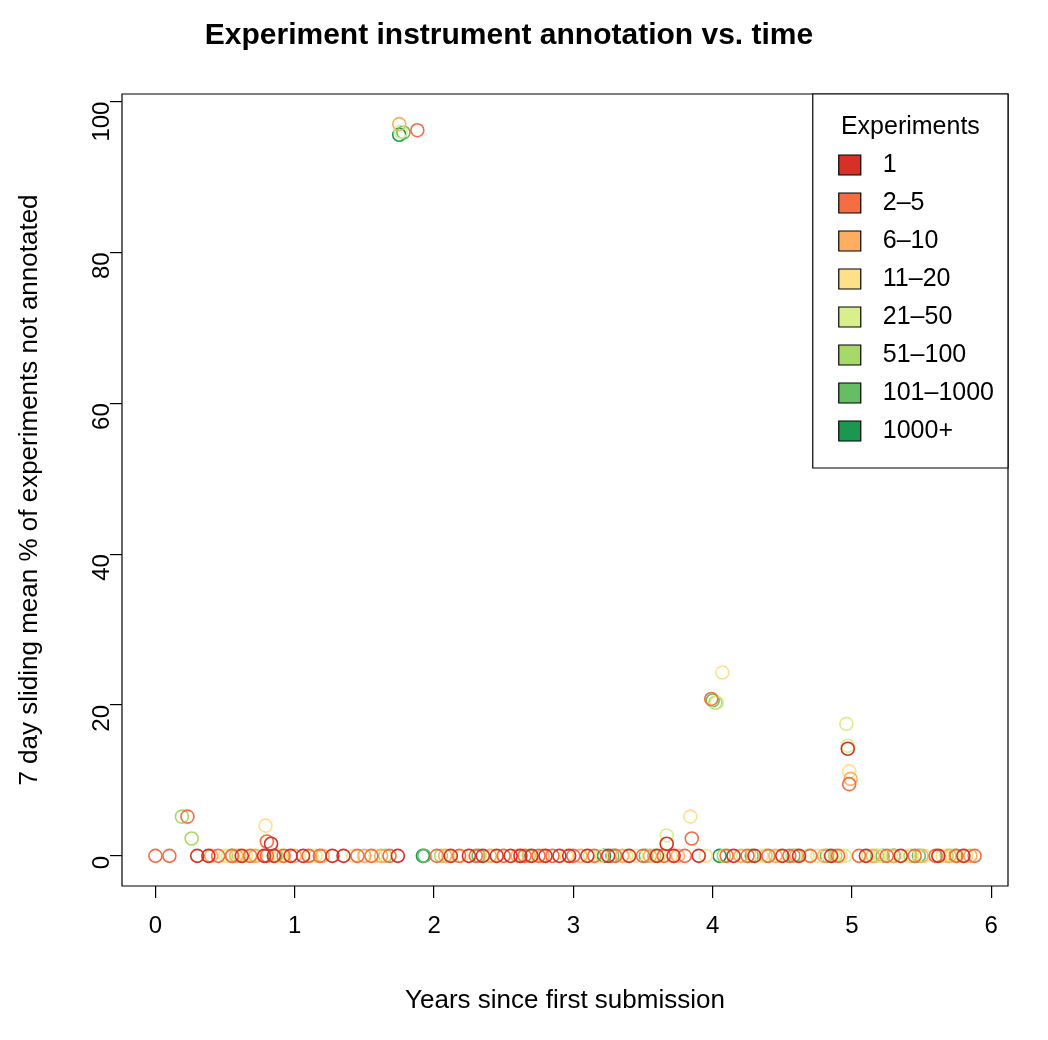  I want to click on legend-label: 2–5, so click(903, 200).